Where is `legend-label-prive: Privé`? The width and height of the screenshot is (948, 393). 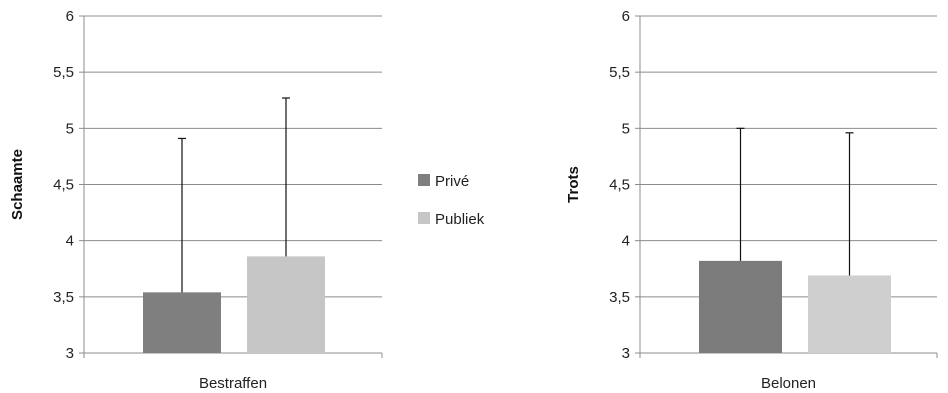
legend-label-prive: Privé is located at coordinates (452, 181).